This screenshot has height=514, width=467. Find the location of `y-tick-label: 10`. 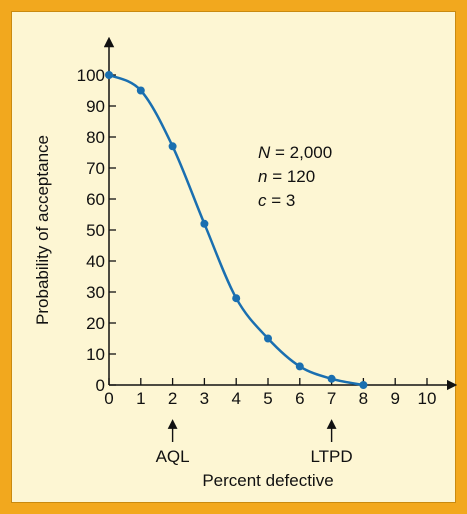

y-tick-label: 10 is located at coordinates (95, 354).